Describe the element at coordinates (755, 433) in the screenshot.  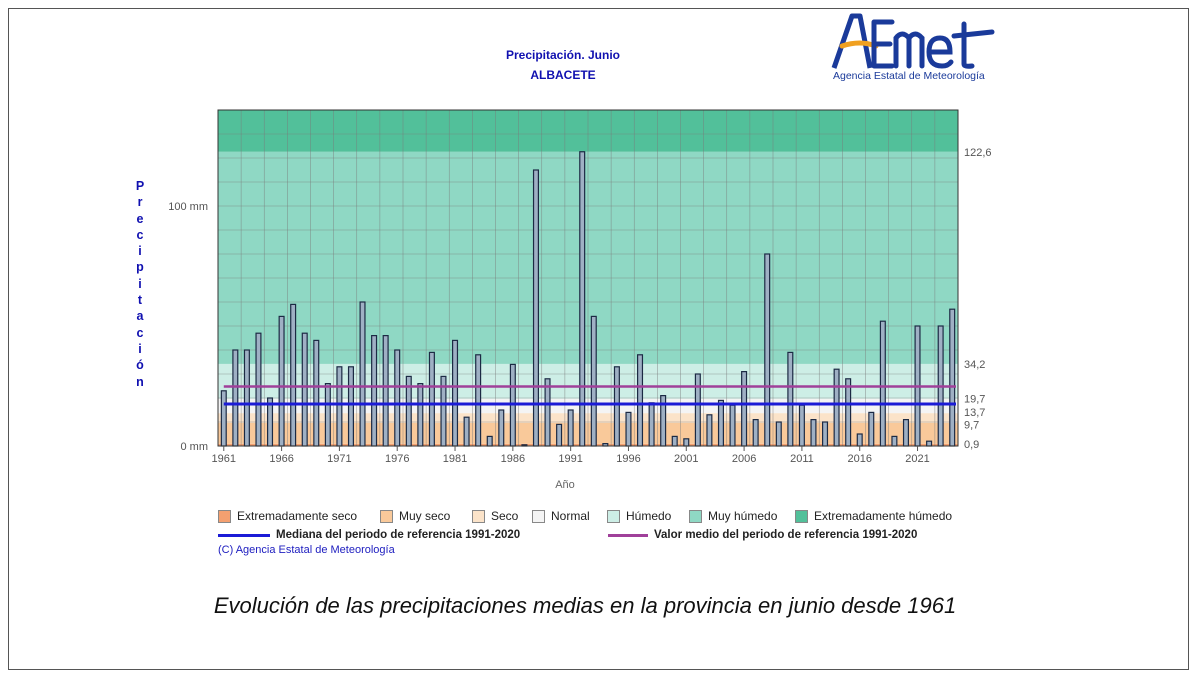
I see `bar-2007` at that location.